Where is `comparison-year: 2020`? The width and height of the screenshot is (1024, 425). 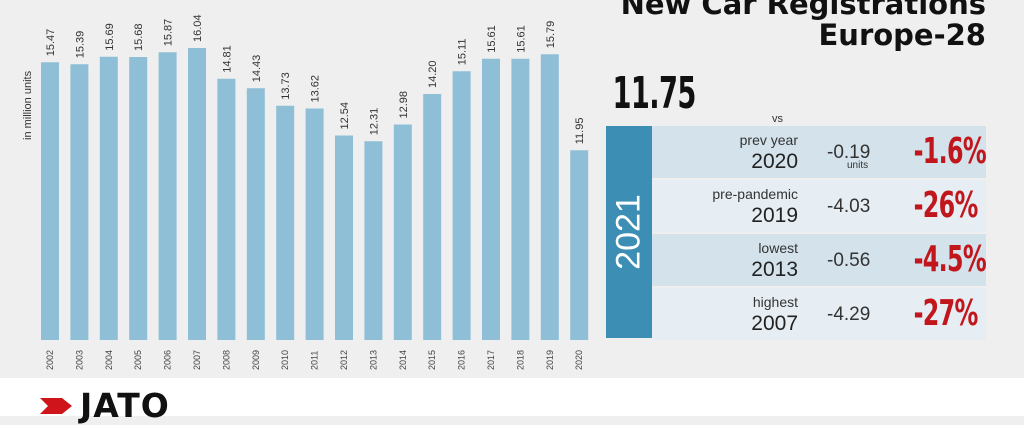
comparison-year: 2020 is located at coordinates (774, 161).